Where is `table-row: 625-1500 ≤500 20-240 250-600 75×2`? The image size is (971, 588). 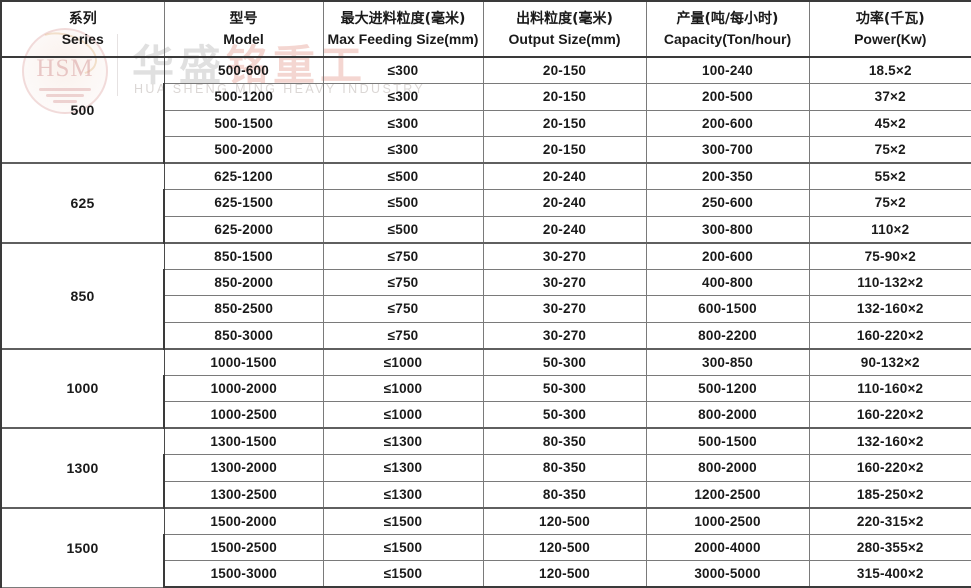
table-row: 625-1500 ≤500 20-240 250-600 75×2 is located at coordinates (486, 203).